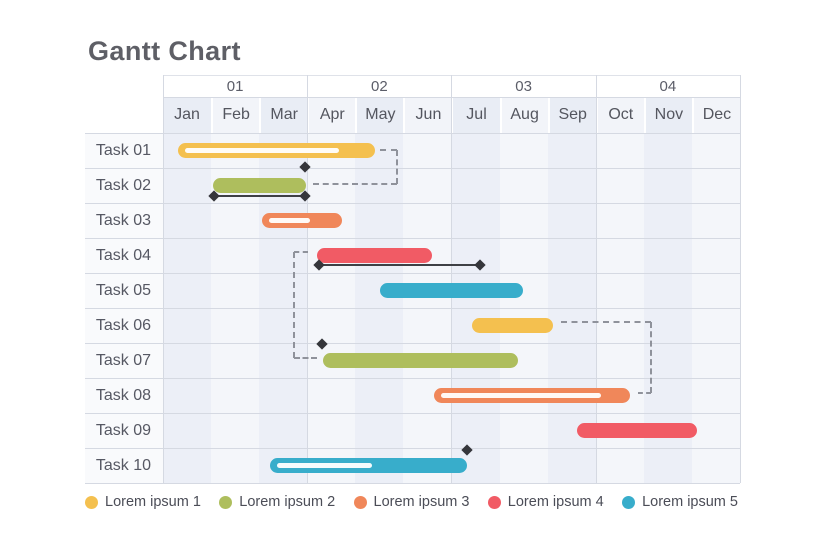 The height and width of the screenshot is (551, 826). I want to click on legend-label: Lorem ipsum 2, so click(287, 502).